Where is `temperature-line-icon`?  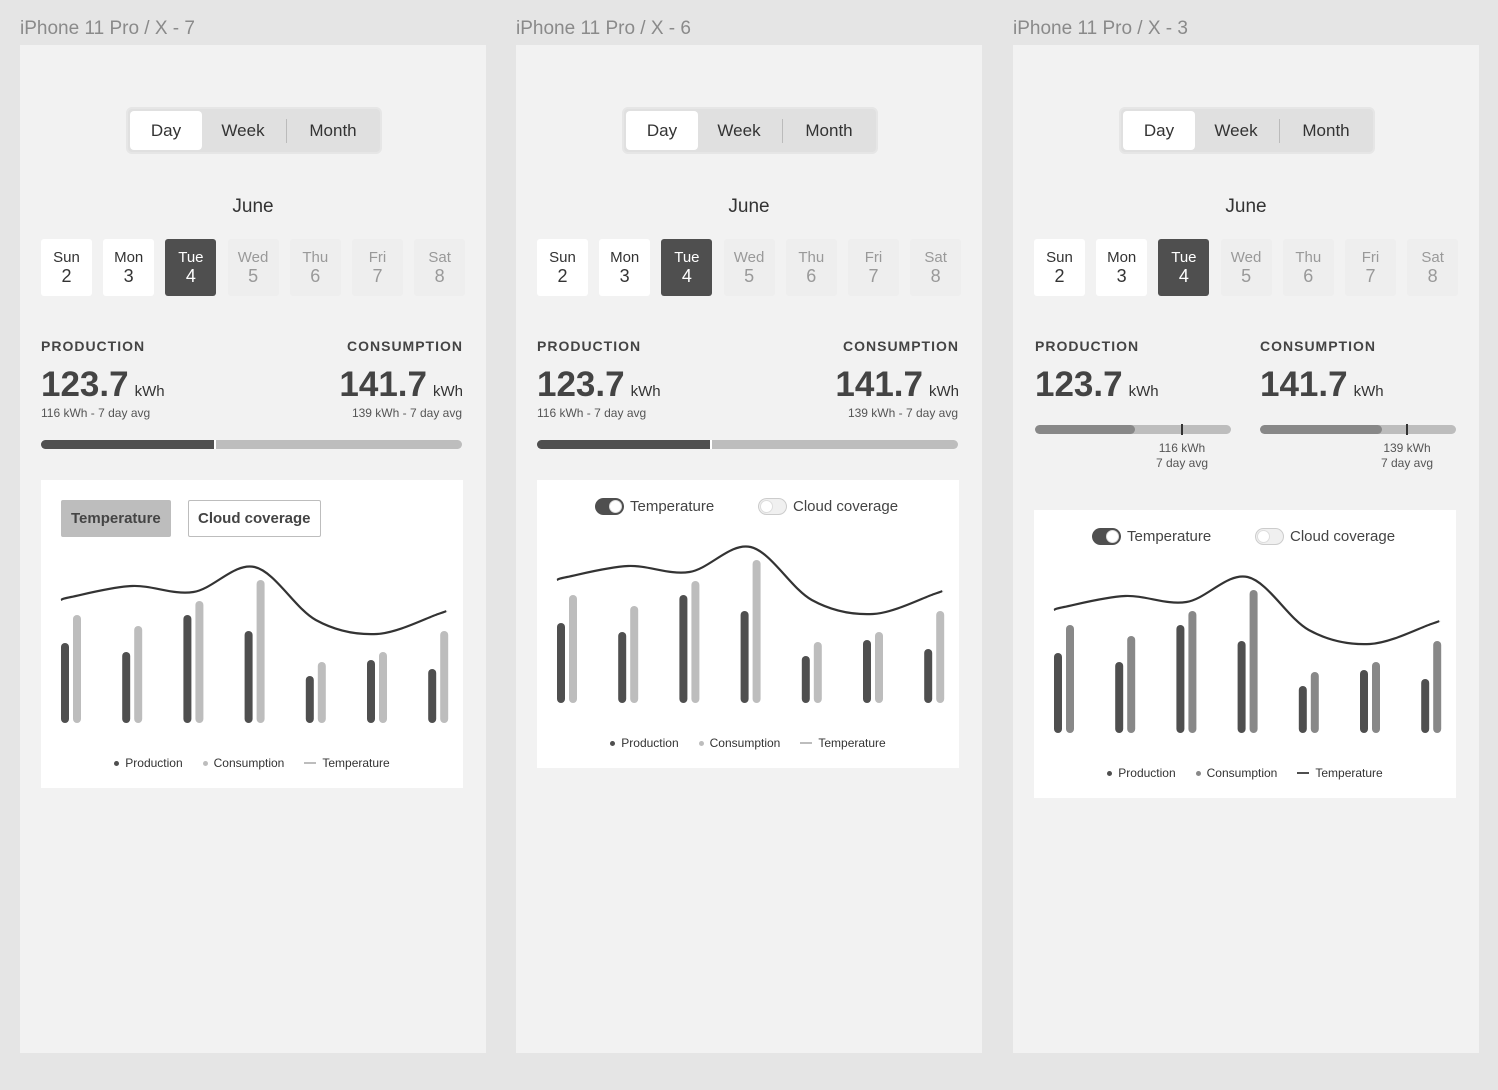
temperature-line-icon is located at coordinates (310, 763).